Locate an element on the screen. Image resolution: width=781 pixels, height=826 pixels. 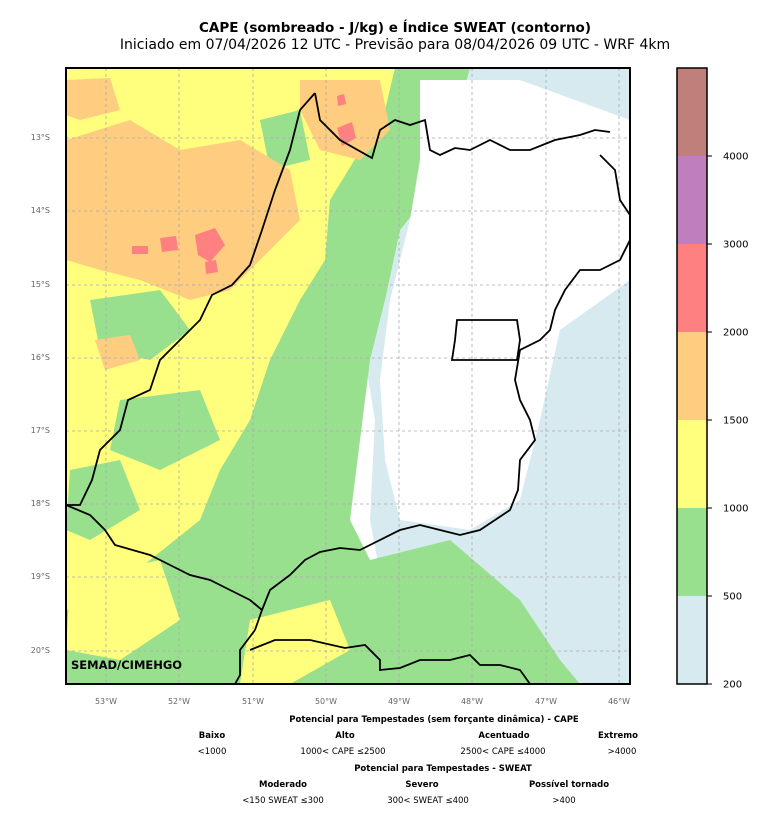
cape-category-name: Extremo is located at coordinates (618, 736).